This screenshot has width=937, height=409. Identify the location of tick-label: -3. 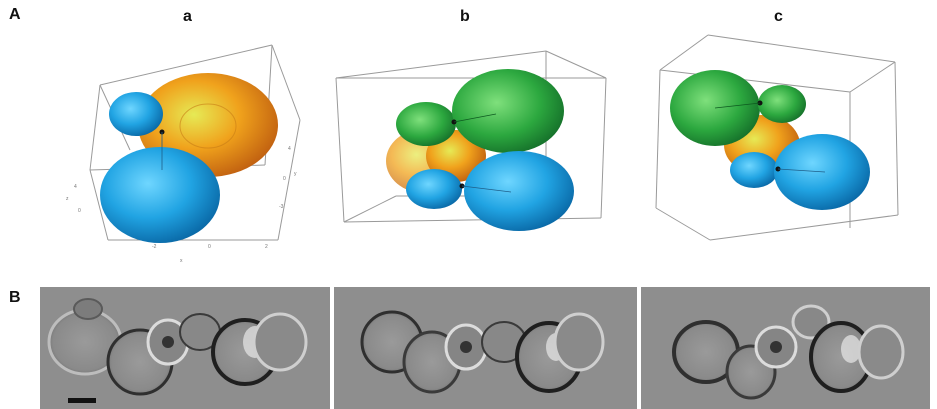
(281, 207).